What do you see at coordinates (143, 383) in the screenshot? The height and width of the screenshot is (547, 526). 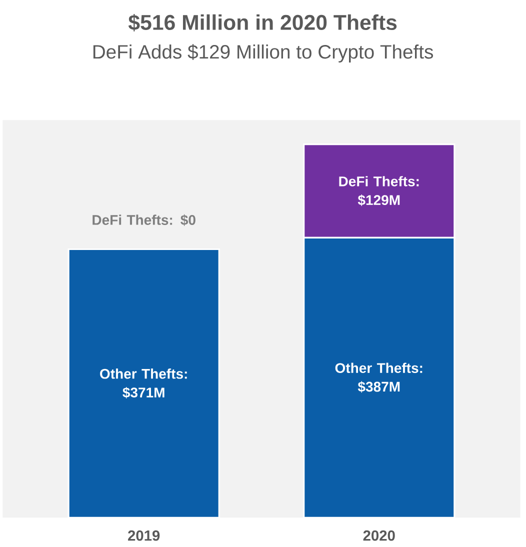 I see `data-label: Other Thefts: $371M` at bounding box center [143, 383].